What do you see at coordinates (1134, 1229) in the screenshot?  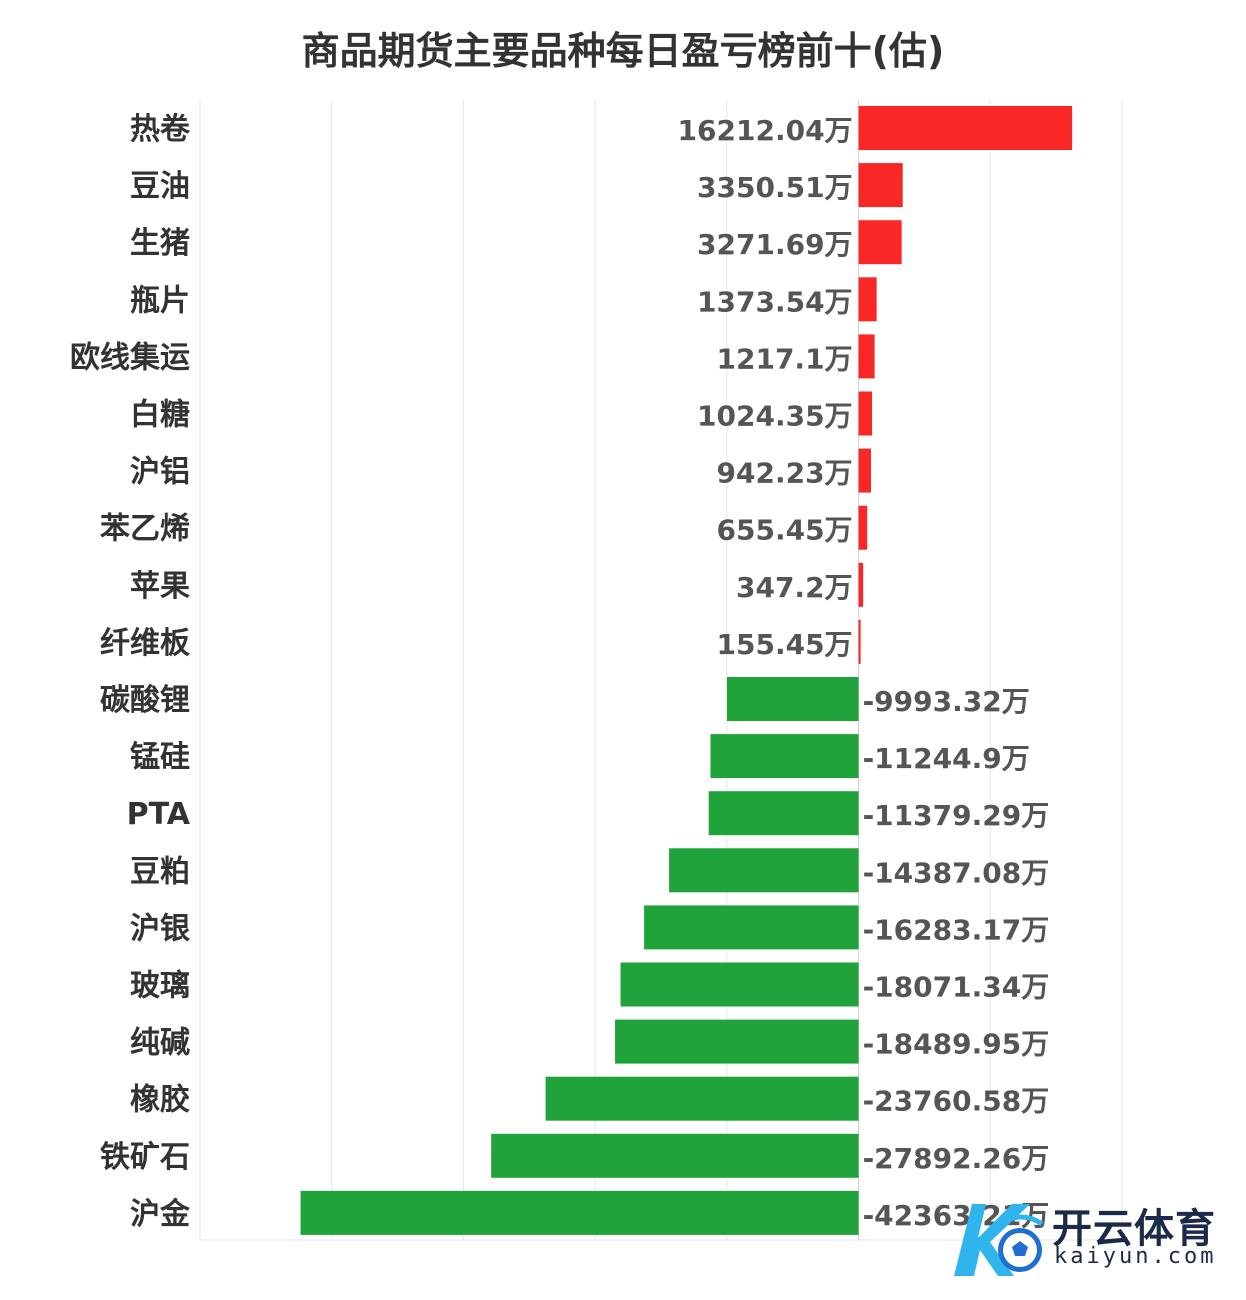 I see `watermark-brand-text: 开云体育` at bounding box center [1134, 1229].